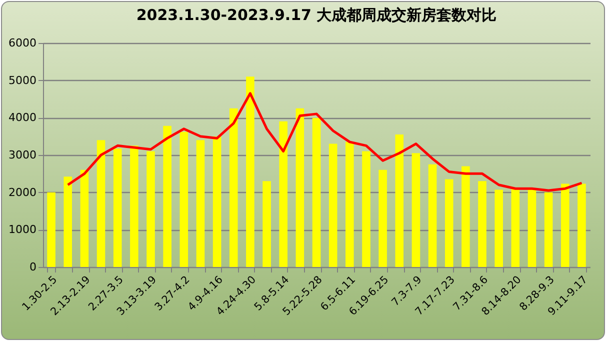 The width and height of the screenshot is (606, 341). What do you see at coordinates (22, 155) in the screenshot?
I see `y-tick-label: 3000` at bounding box center [22, 155].